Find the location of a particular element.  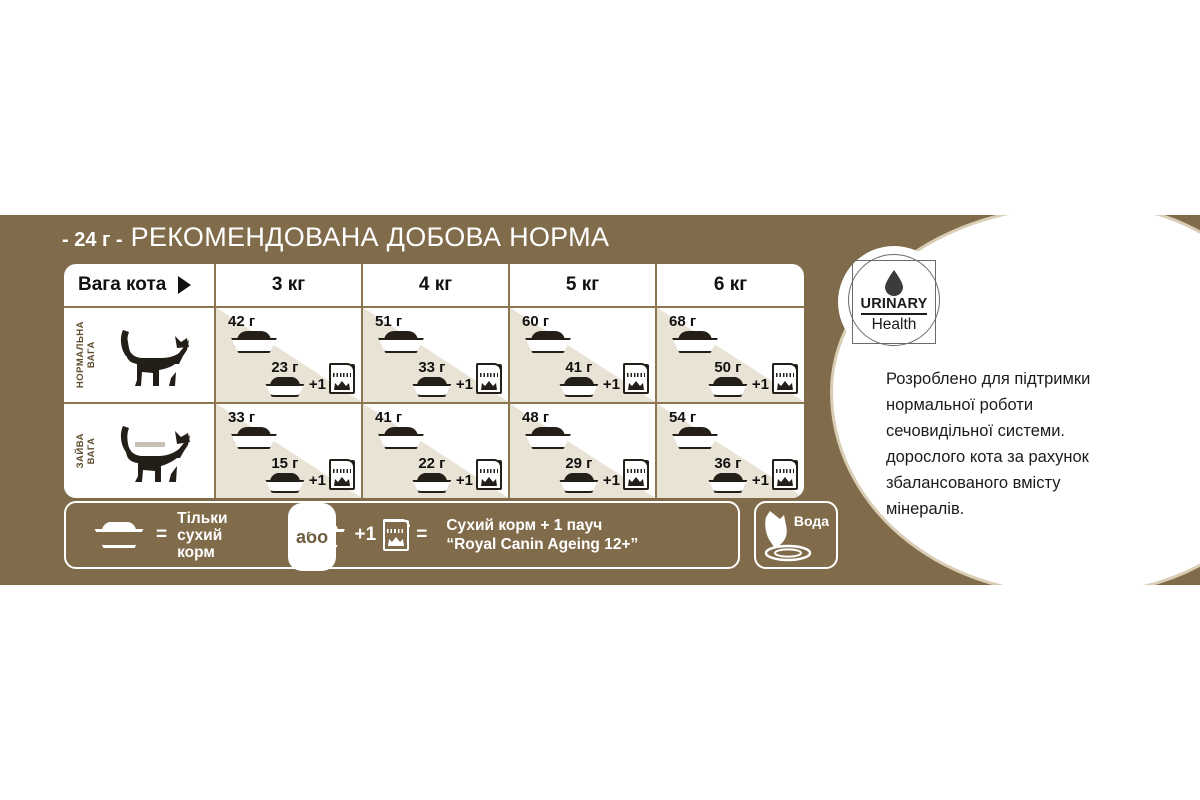

amount-label: 42 г is located at coordinates (242, 321).